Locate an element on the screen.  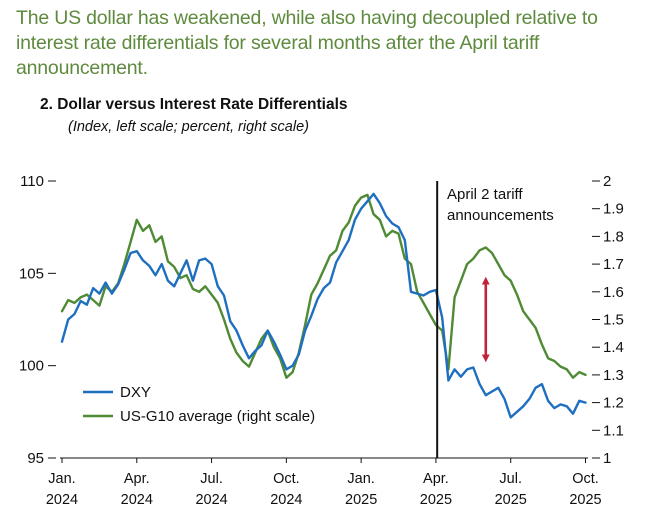
y-left-tick-label: 100 is located at coordinates (31, 366).